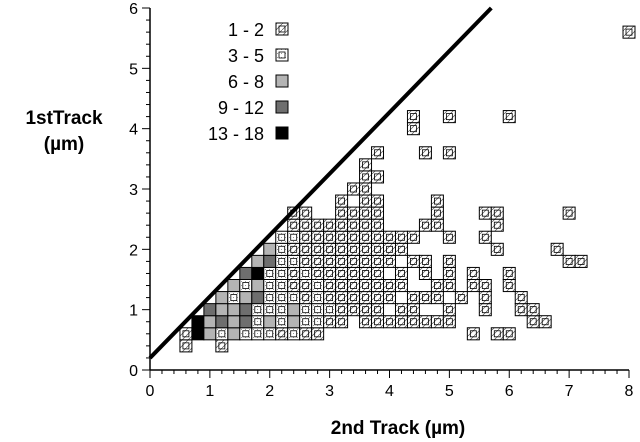 This screenshot has width=640, height=442. I want to click on legend-item: 6 - 8, so click(258, 82).